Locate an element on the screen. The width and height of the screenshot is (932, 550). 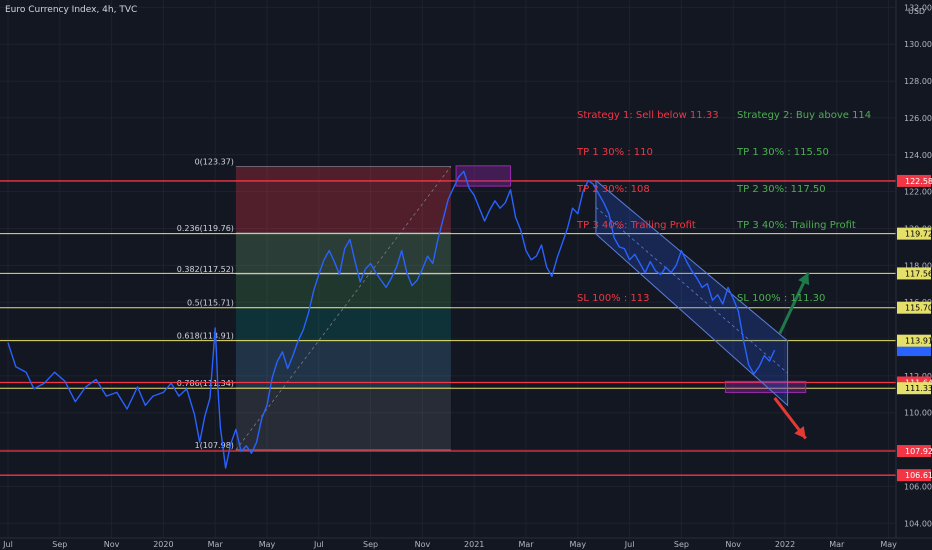
strategy-1-line: SL 100% : 113 is located at coordinates (613, 299).